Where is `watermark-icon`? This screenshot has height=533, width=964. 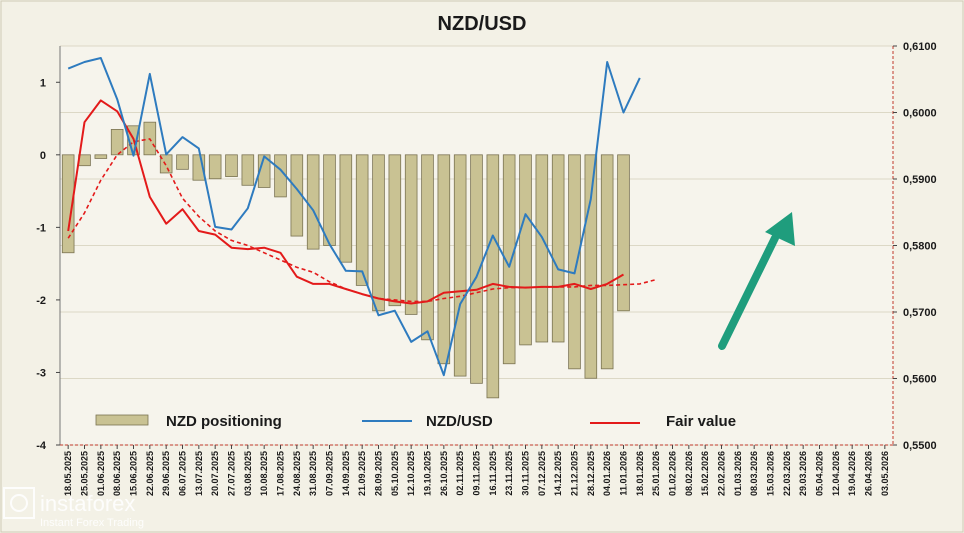
watermark-icon is located at coordinates (19, 503).